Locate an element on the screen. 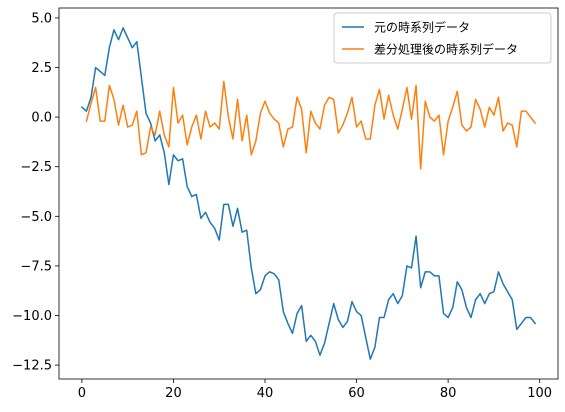 The image size is (565, 412). y-tick-label: −5.0 is located at coordinates (36, 217).